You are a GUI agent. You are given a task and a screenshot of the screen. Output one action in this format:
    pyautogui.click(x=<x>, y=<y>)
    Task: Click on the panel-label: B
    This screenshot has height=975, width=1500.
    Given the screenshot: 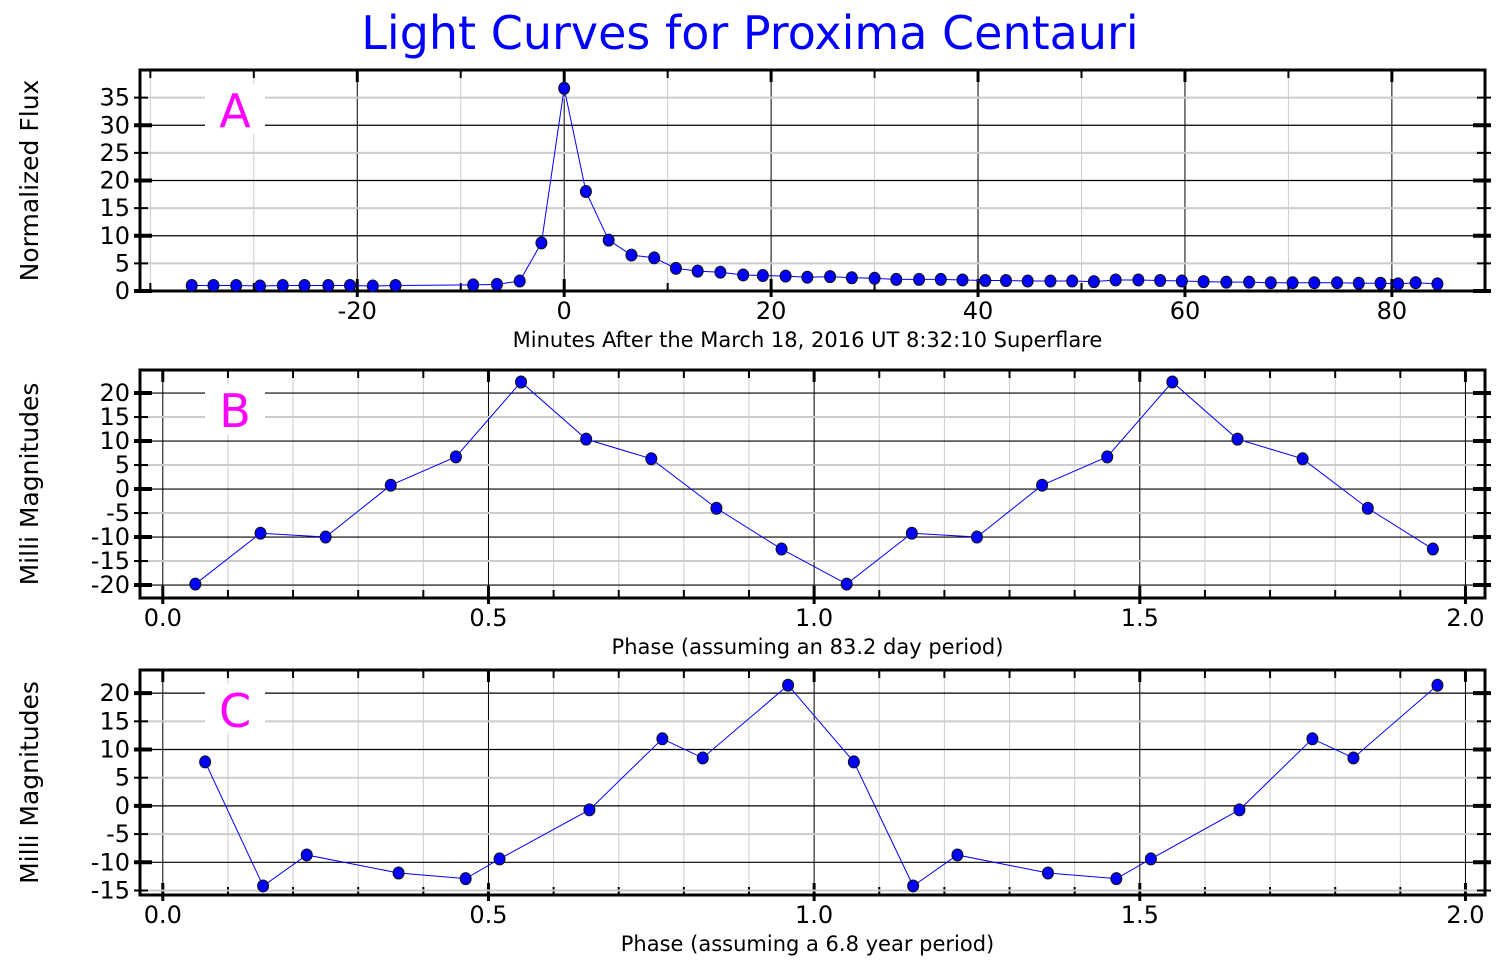 What is the action you would take?
    pyautogui.click(x=235, y=411)
    